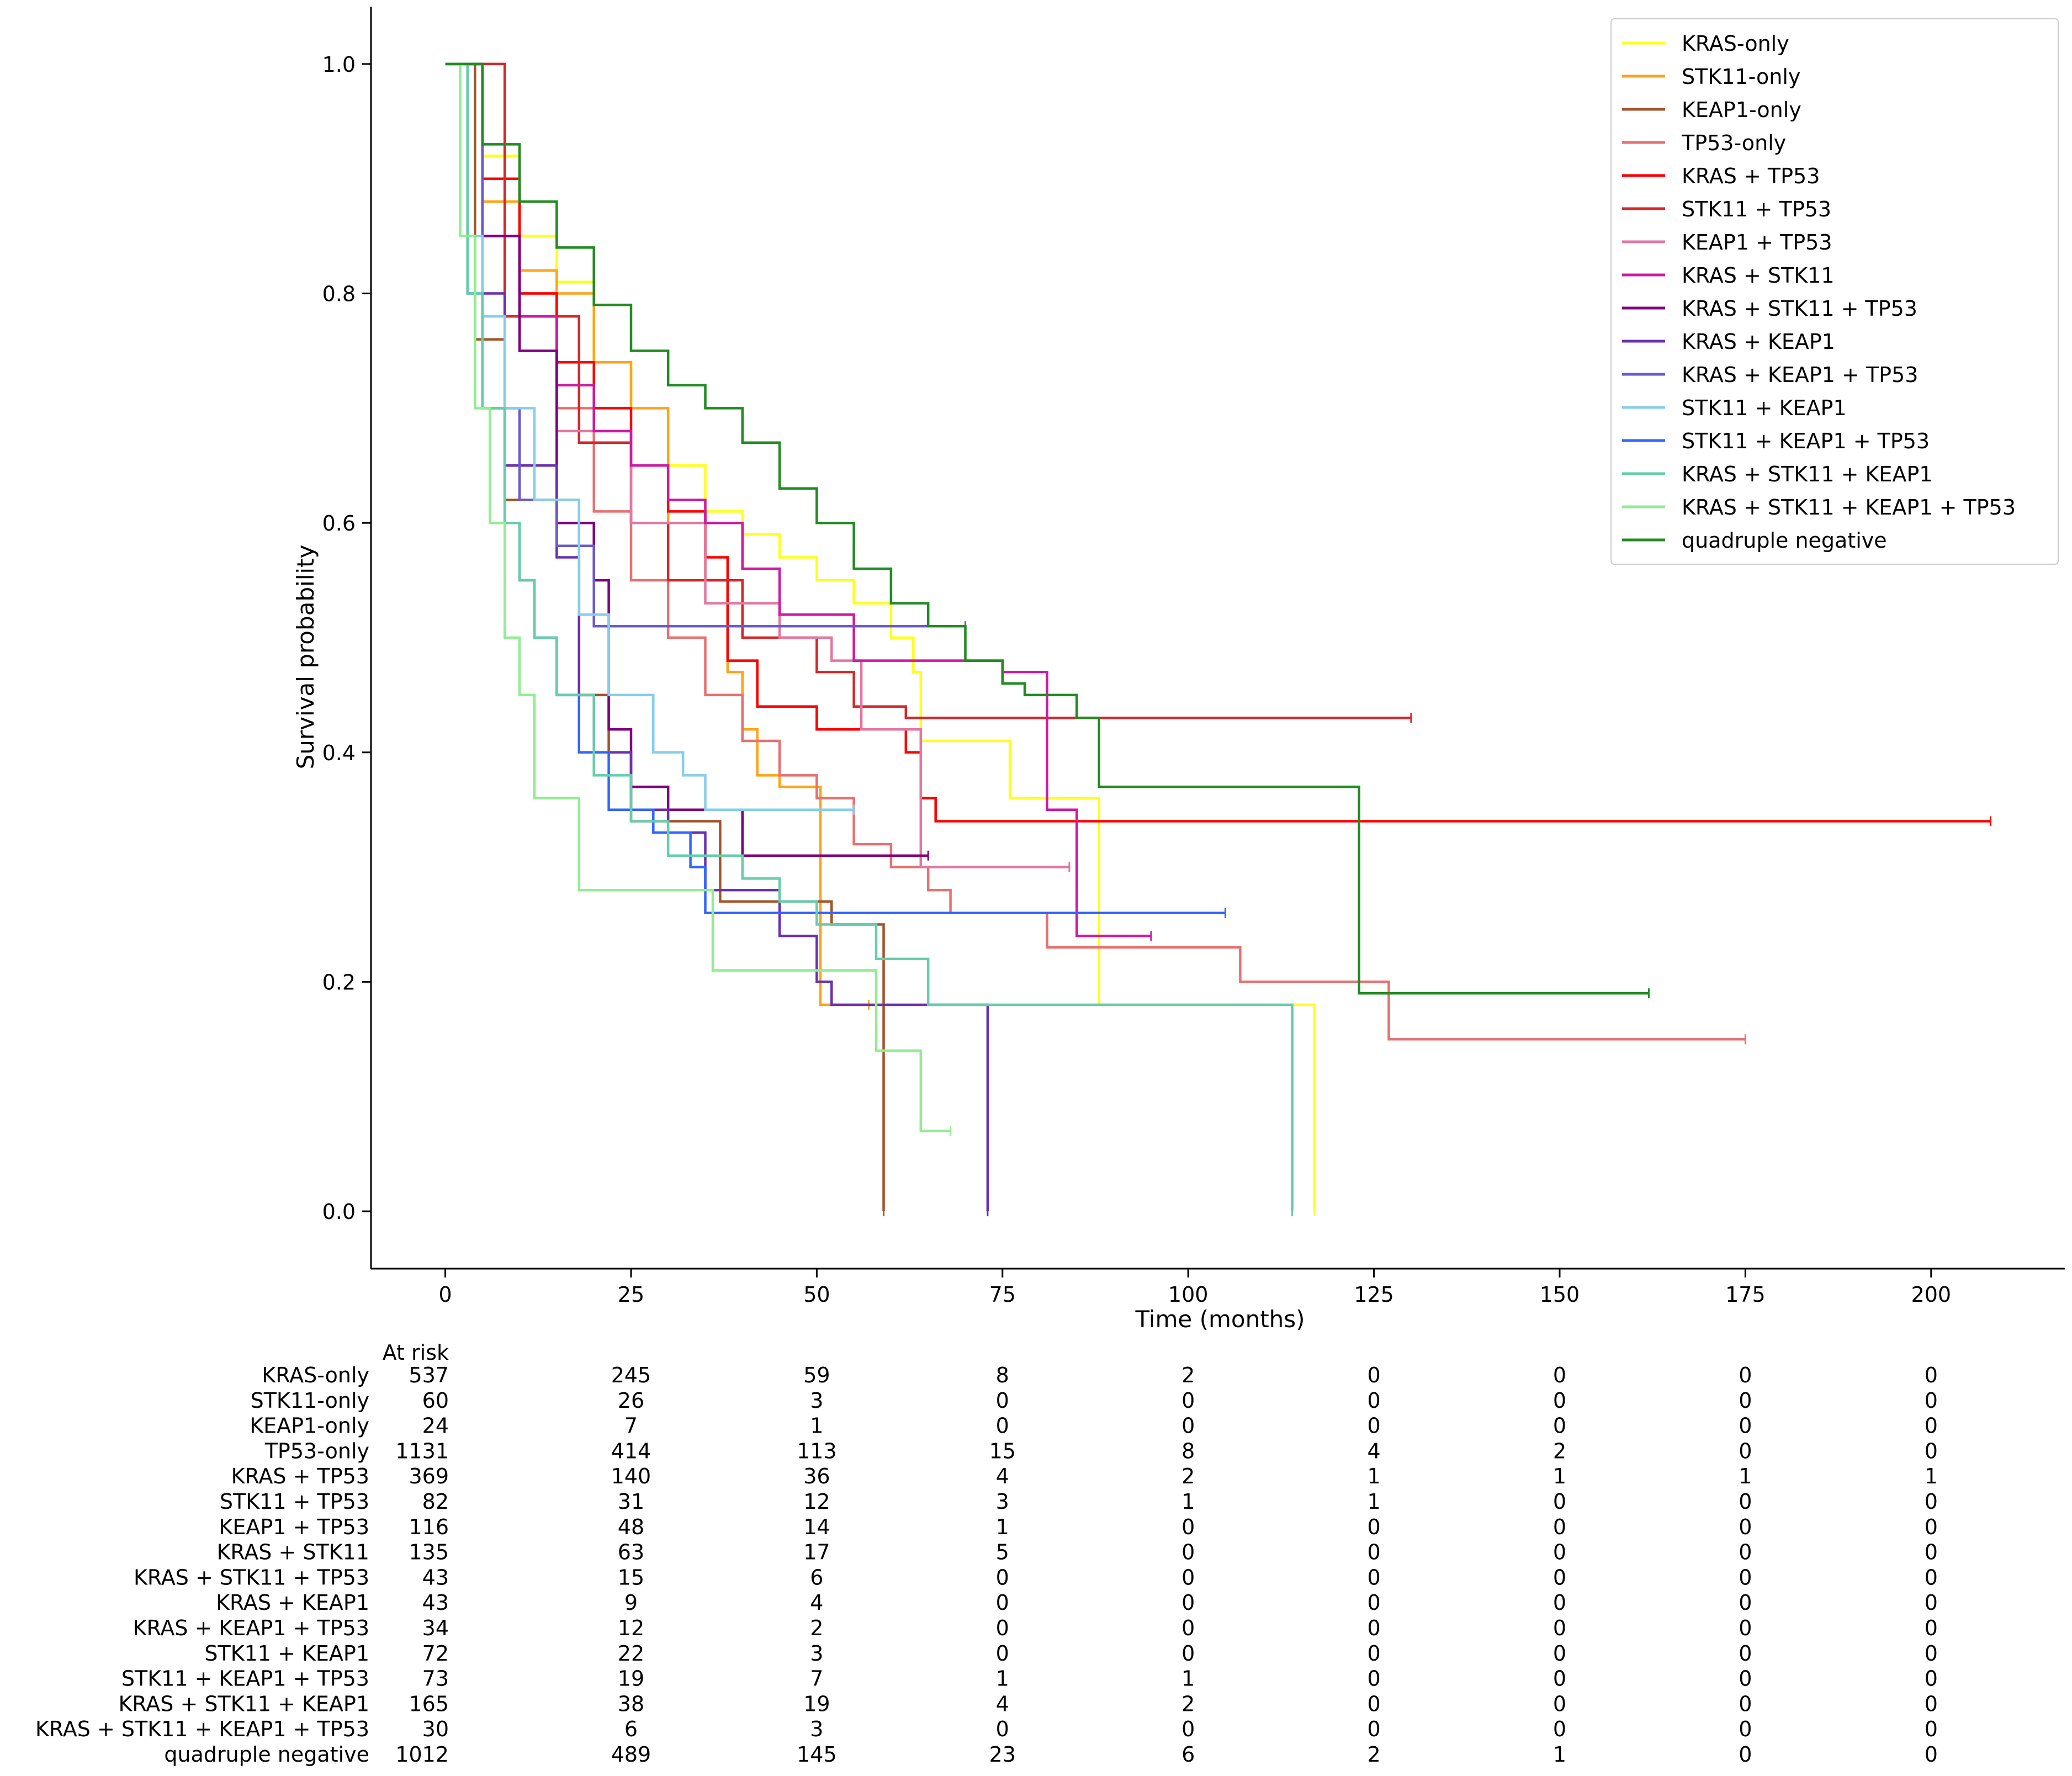 Image resolution: width=2072 pixels, height=1776 pixels. I want to click on x-tick-label: 50, so click(816, 1294).